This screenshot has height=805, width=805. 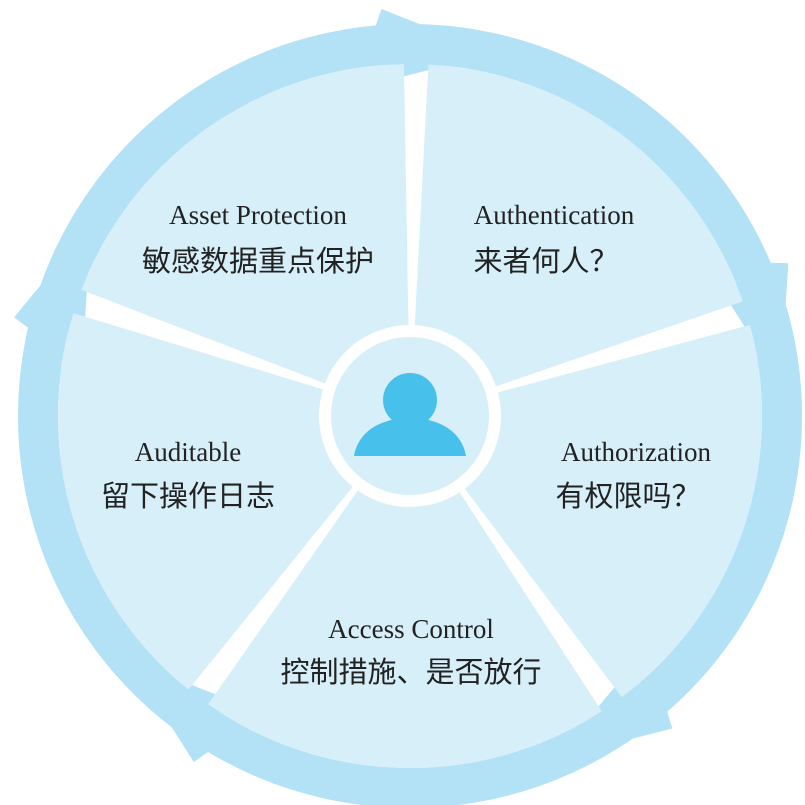 I want to click on authorization-subtitle: 有权限吗？, so click(x=627, y=496).